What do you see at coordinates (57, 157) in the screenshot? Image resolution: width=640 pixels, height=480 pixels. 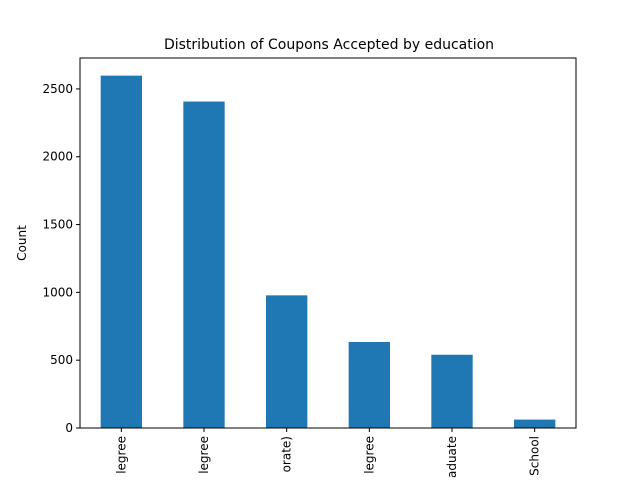 I see `y-tick-label-4: 2000` at bounding box center [57, 157].